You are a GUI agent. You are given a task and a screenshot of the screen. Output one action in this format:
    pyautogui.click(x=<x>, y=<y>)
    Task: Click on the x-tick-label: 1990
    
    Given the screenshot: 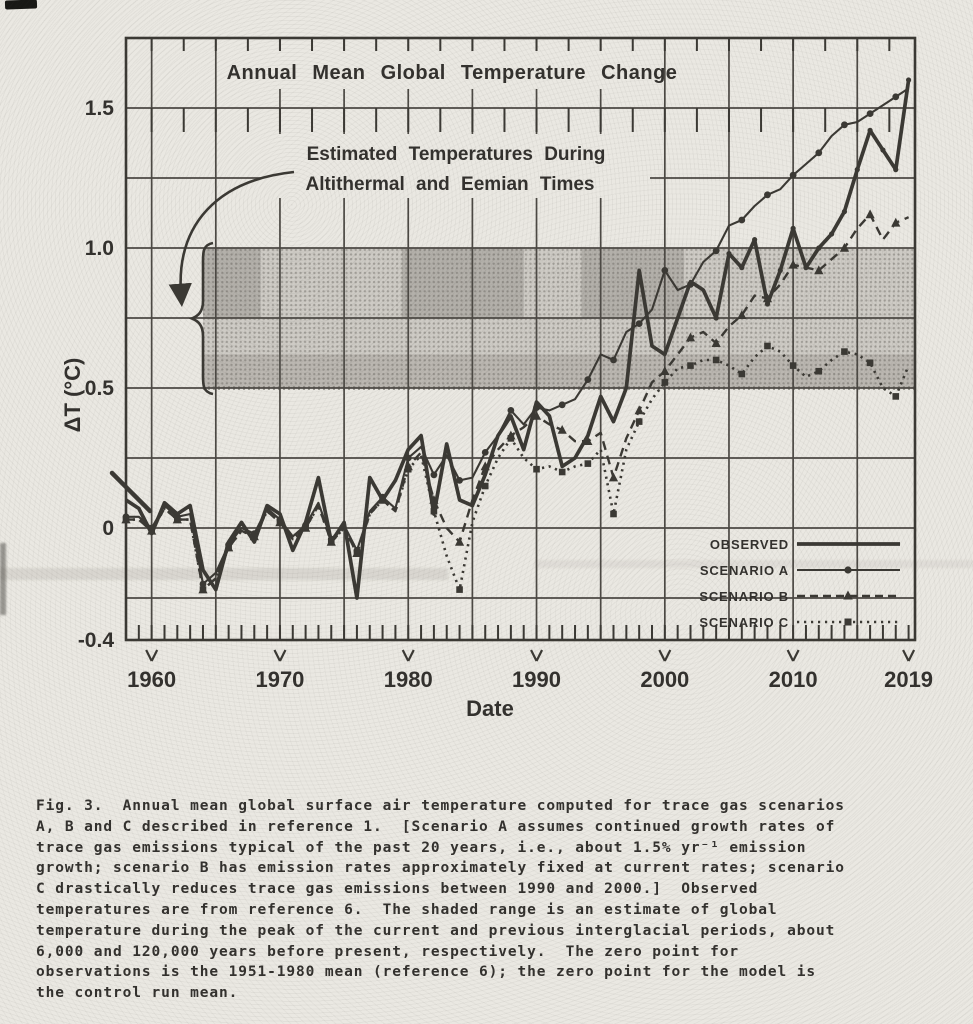 What is the action you would take?
    pyautogui.click(x=536, y=679)
    